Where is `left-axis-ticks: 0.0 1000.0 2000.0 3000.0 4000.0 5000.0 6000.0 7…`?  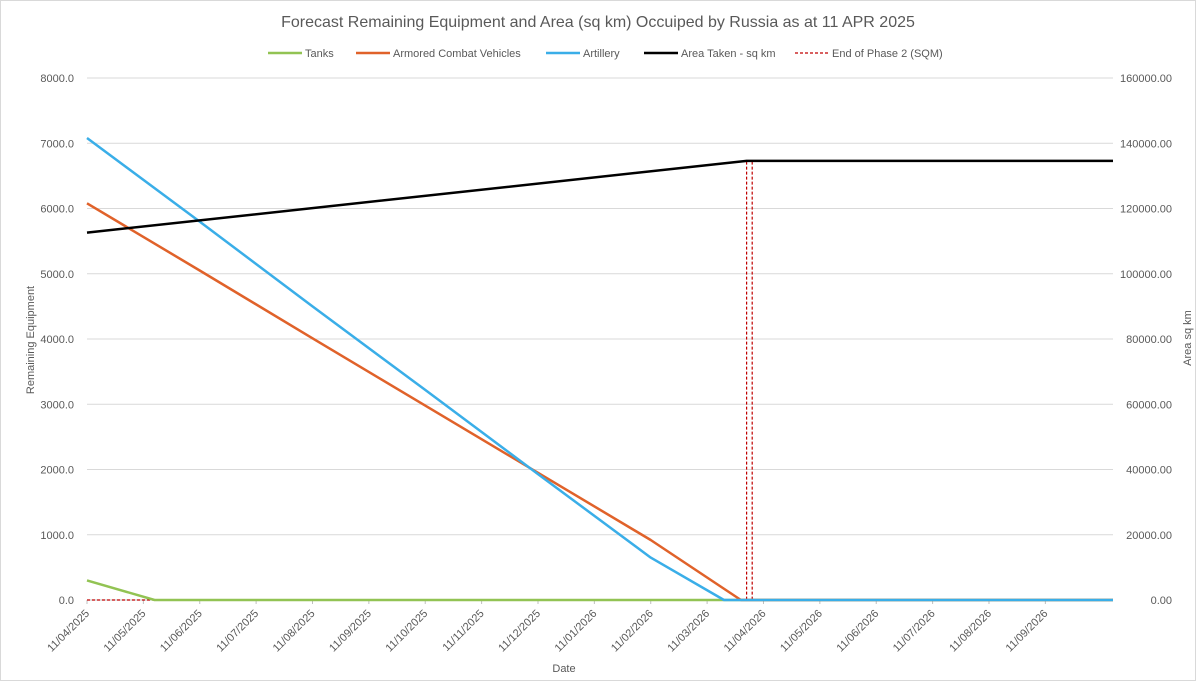 left-axis-ticks: 0.0 1000.0 2000.0 3000.0 4000.0 5000.0 6000.0 7… is located at coordinates (57, 340).